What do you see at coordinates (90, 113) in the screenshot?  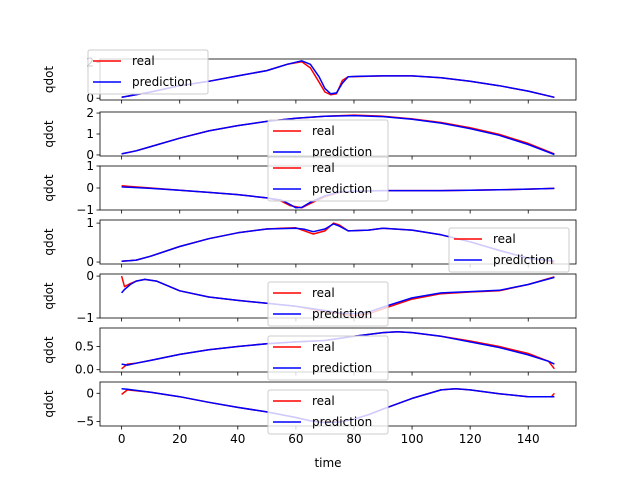 I see `y-tick-label: 2` at bounding box center [90, 113].